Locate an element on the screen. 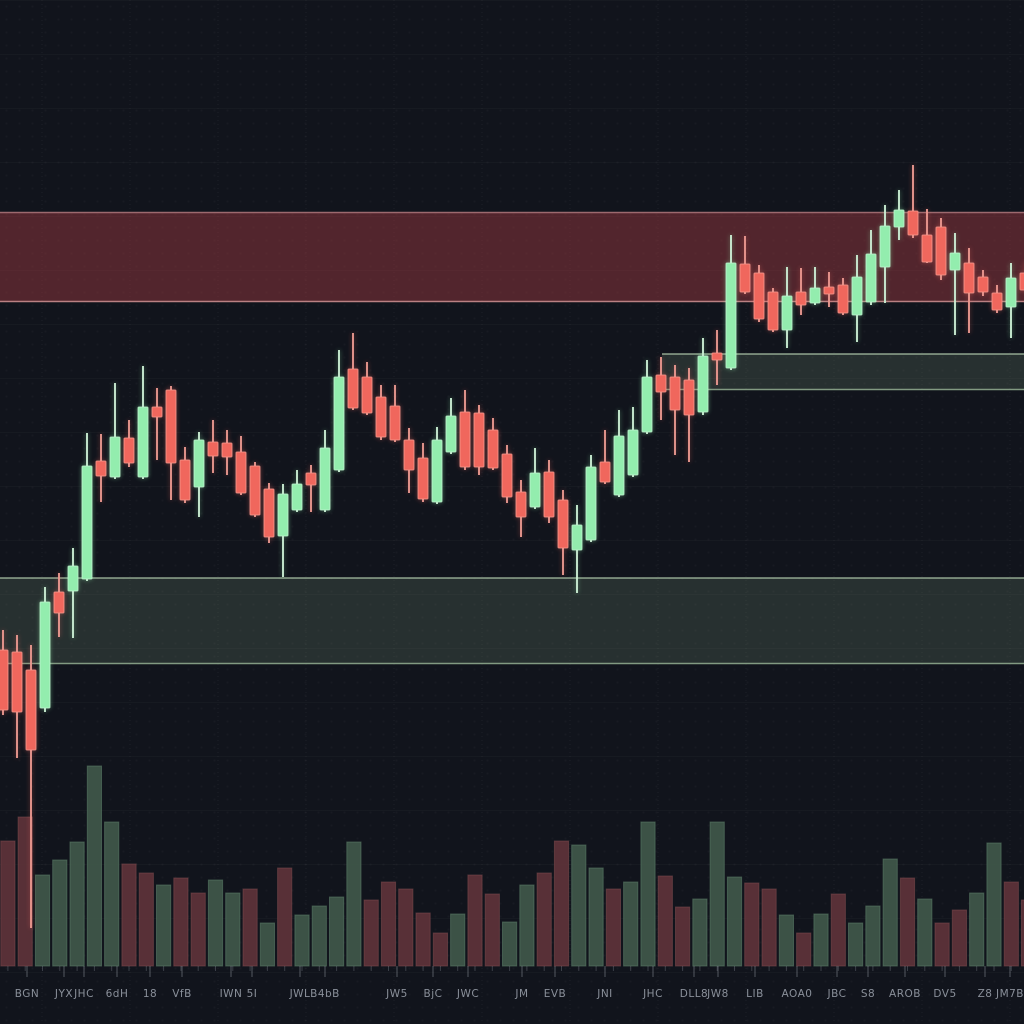 The image size is (1024, 1024). time-axis-label: DLL8 is located at coordinates (694, 994).